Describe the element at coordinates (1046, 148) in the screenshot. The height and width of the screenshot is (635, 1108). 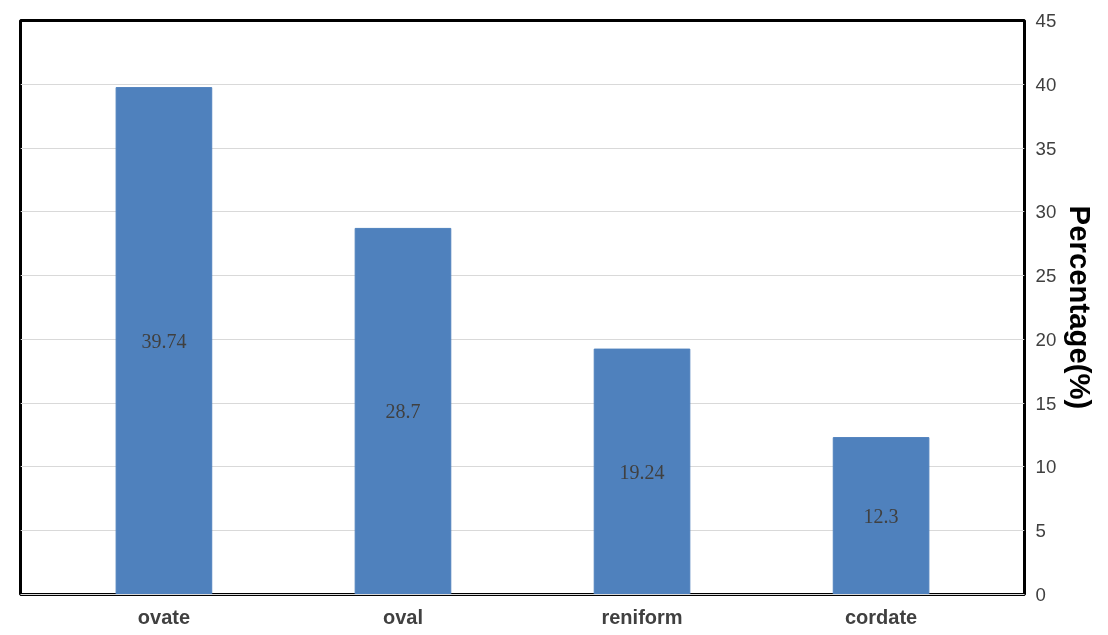
I see `y-tick-label: 35` at that location.